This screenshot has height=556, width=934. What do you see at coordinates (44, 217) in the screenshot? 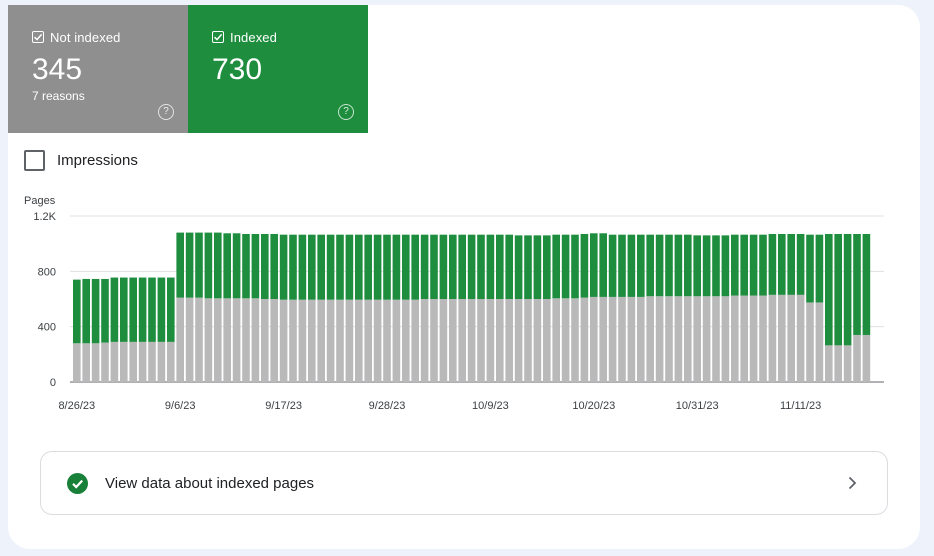
I see `y-tick-label: 1.2K` at bounding box center [44, 217].